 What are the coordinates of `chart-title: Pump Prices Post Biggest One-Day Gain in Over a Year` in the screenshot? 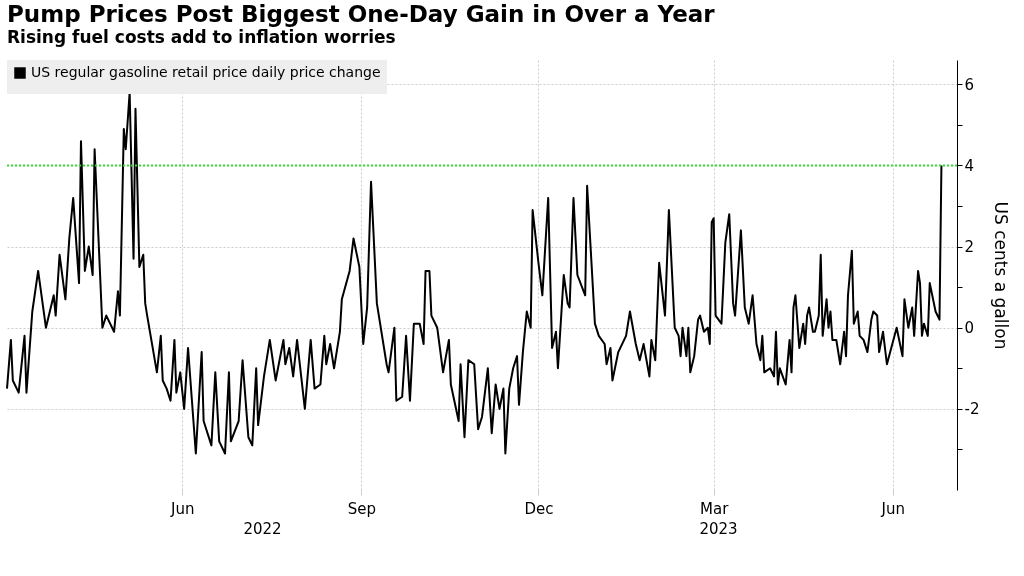 It's located at (361, 14).